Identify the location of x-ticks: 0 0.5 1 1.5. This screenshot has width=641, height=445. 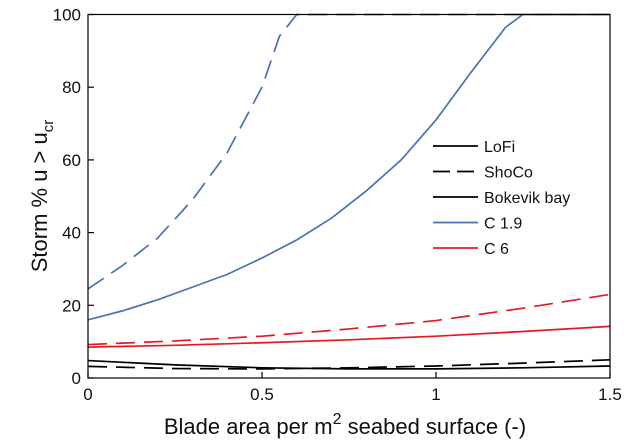
(352, 388).